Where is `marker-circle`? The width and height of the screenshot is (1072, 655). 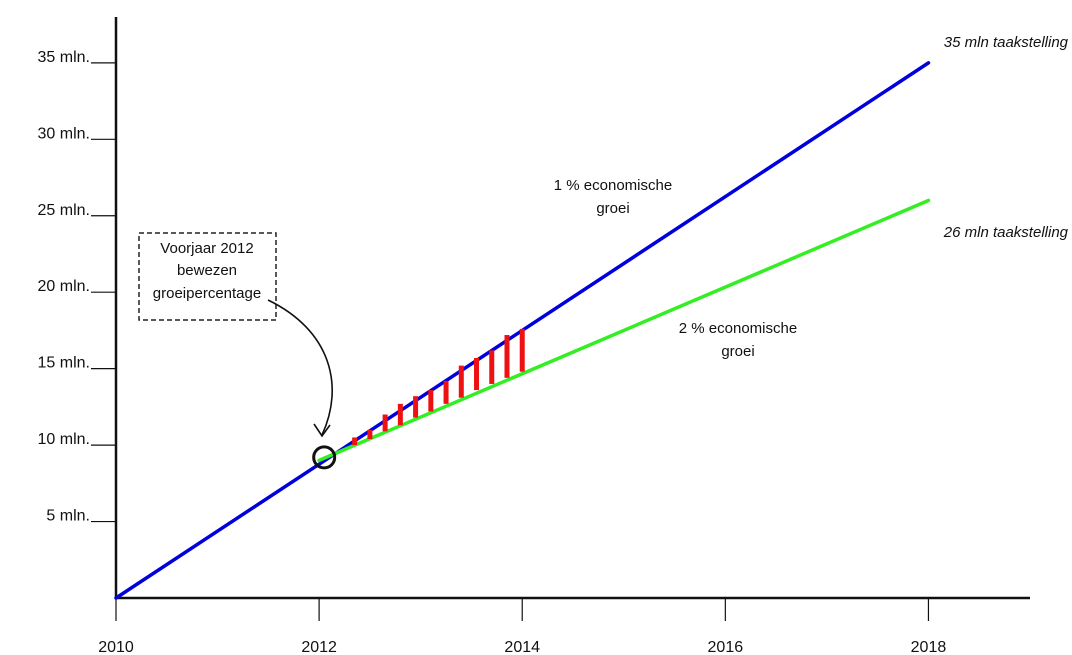 marker-circle is located at coordinates (324, 457).